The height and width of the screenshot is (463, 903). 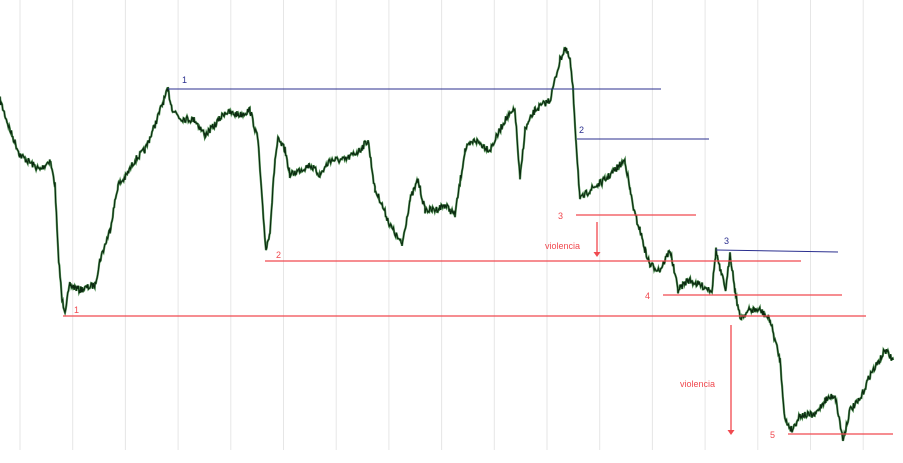 What do you see at coordinates (647, 296) in the screenshot?
I see `support-label: 4` at bounding box center [647, 296].